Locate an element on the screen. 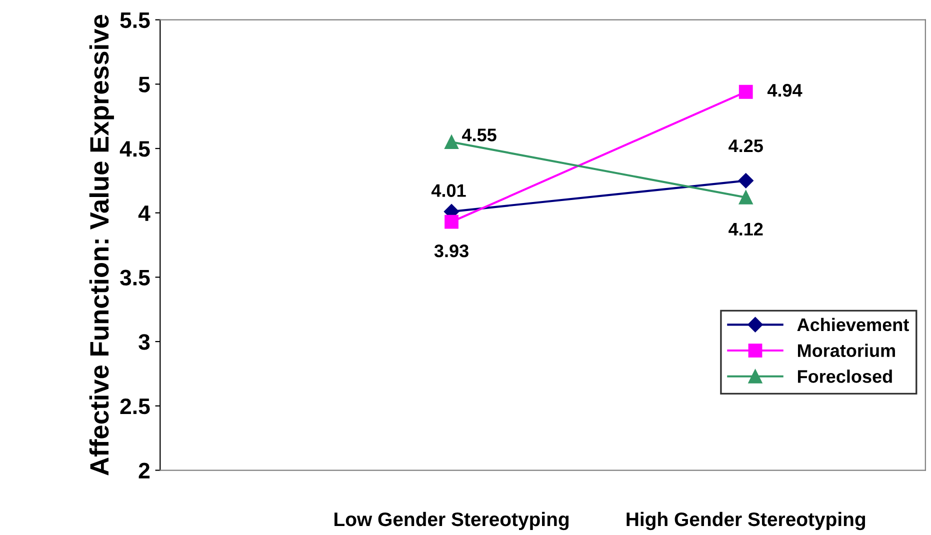  y-tick-label: 4.5 is located at coordinates (135, 149).